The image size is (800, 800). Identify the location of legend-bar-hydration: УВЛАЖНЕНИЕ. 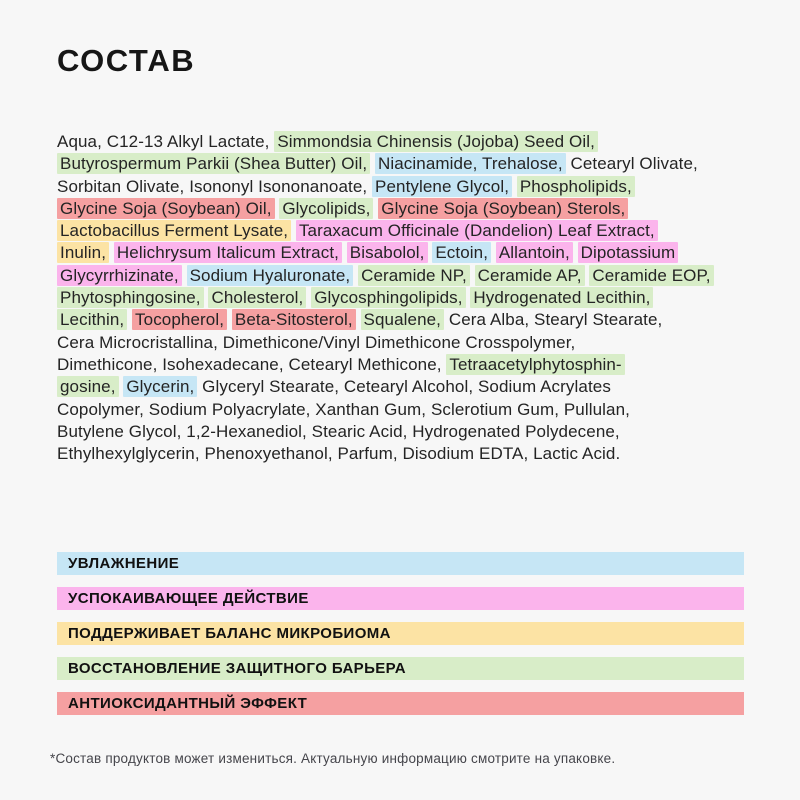
(400, 563).